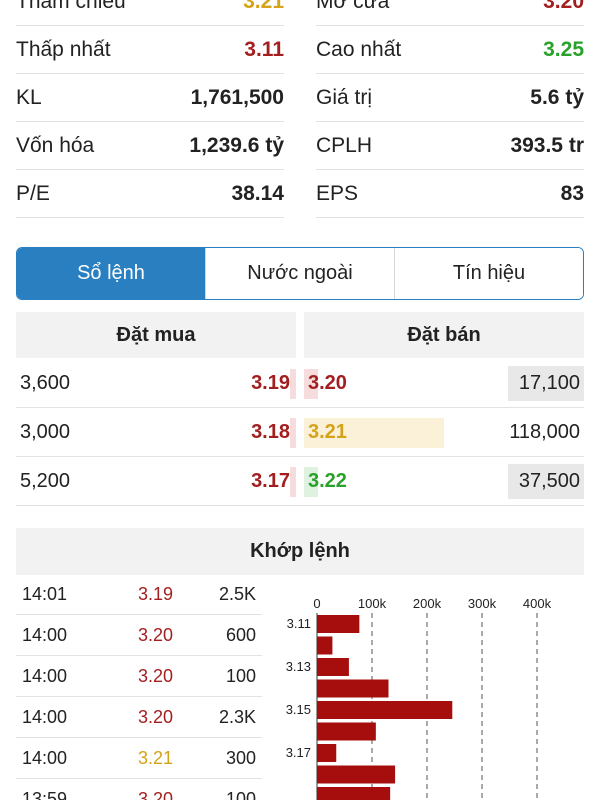  I want to click on y-tick-label: 3.15, so click(298, 709).